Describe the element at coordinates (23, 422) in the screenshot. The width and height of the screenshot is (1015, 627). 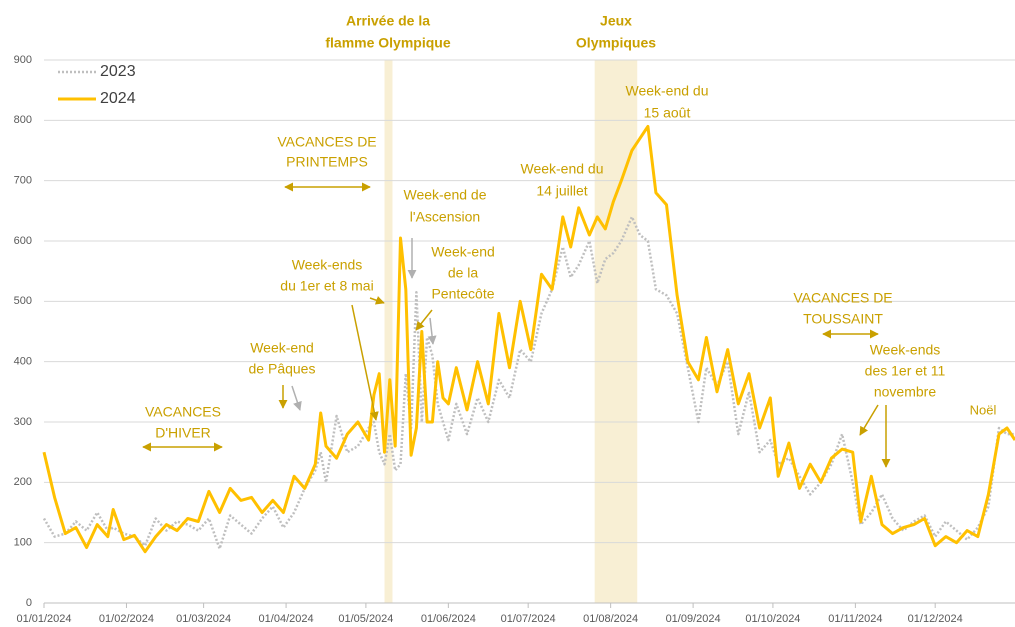
I see `y-tick-label: 300` at that location.